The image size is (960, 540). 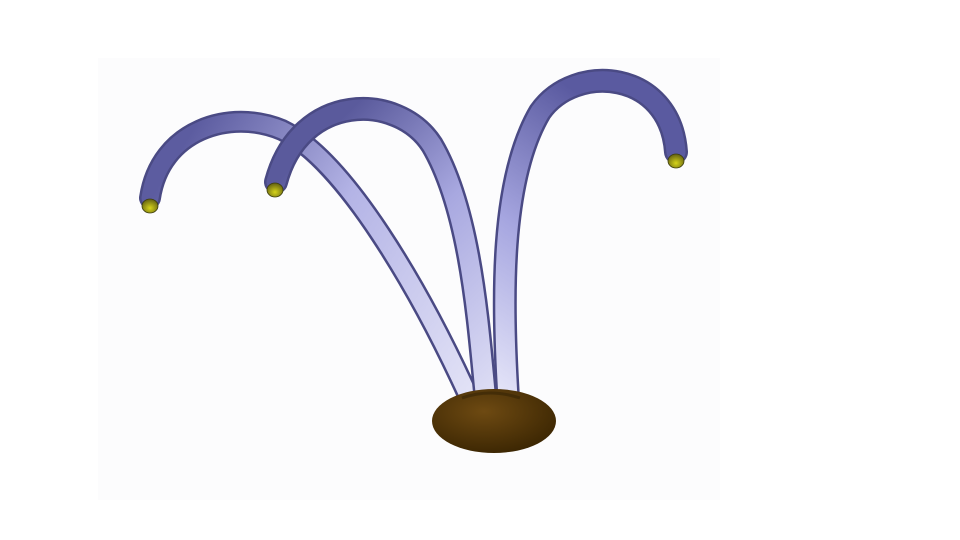 What do you see at coordinates (590, 239) in the screenshot?
I see `stalk-right-body` at bounding box center [590, 239].